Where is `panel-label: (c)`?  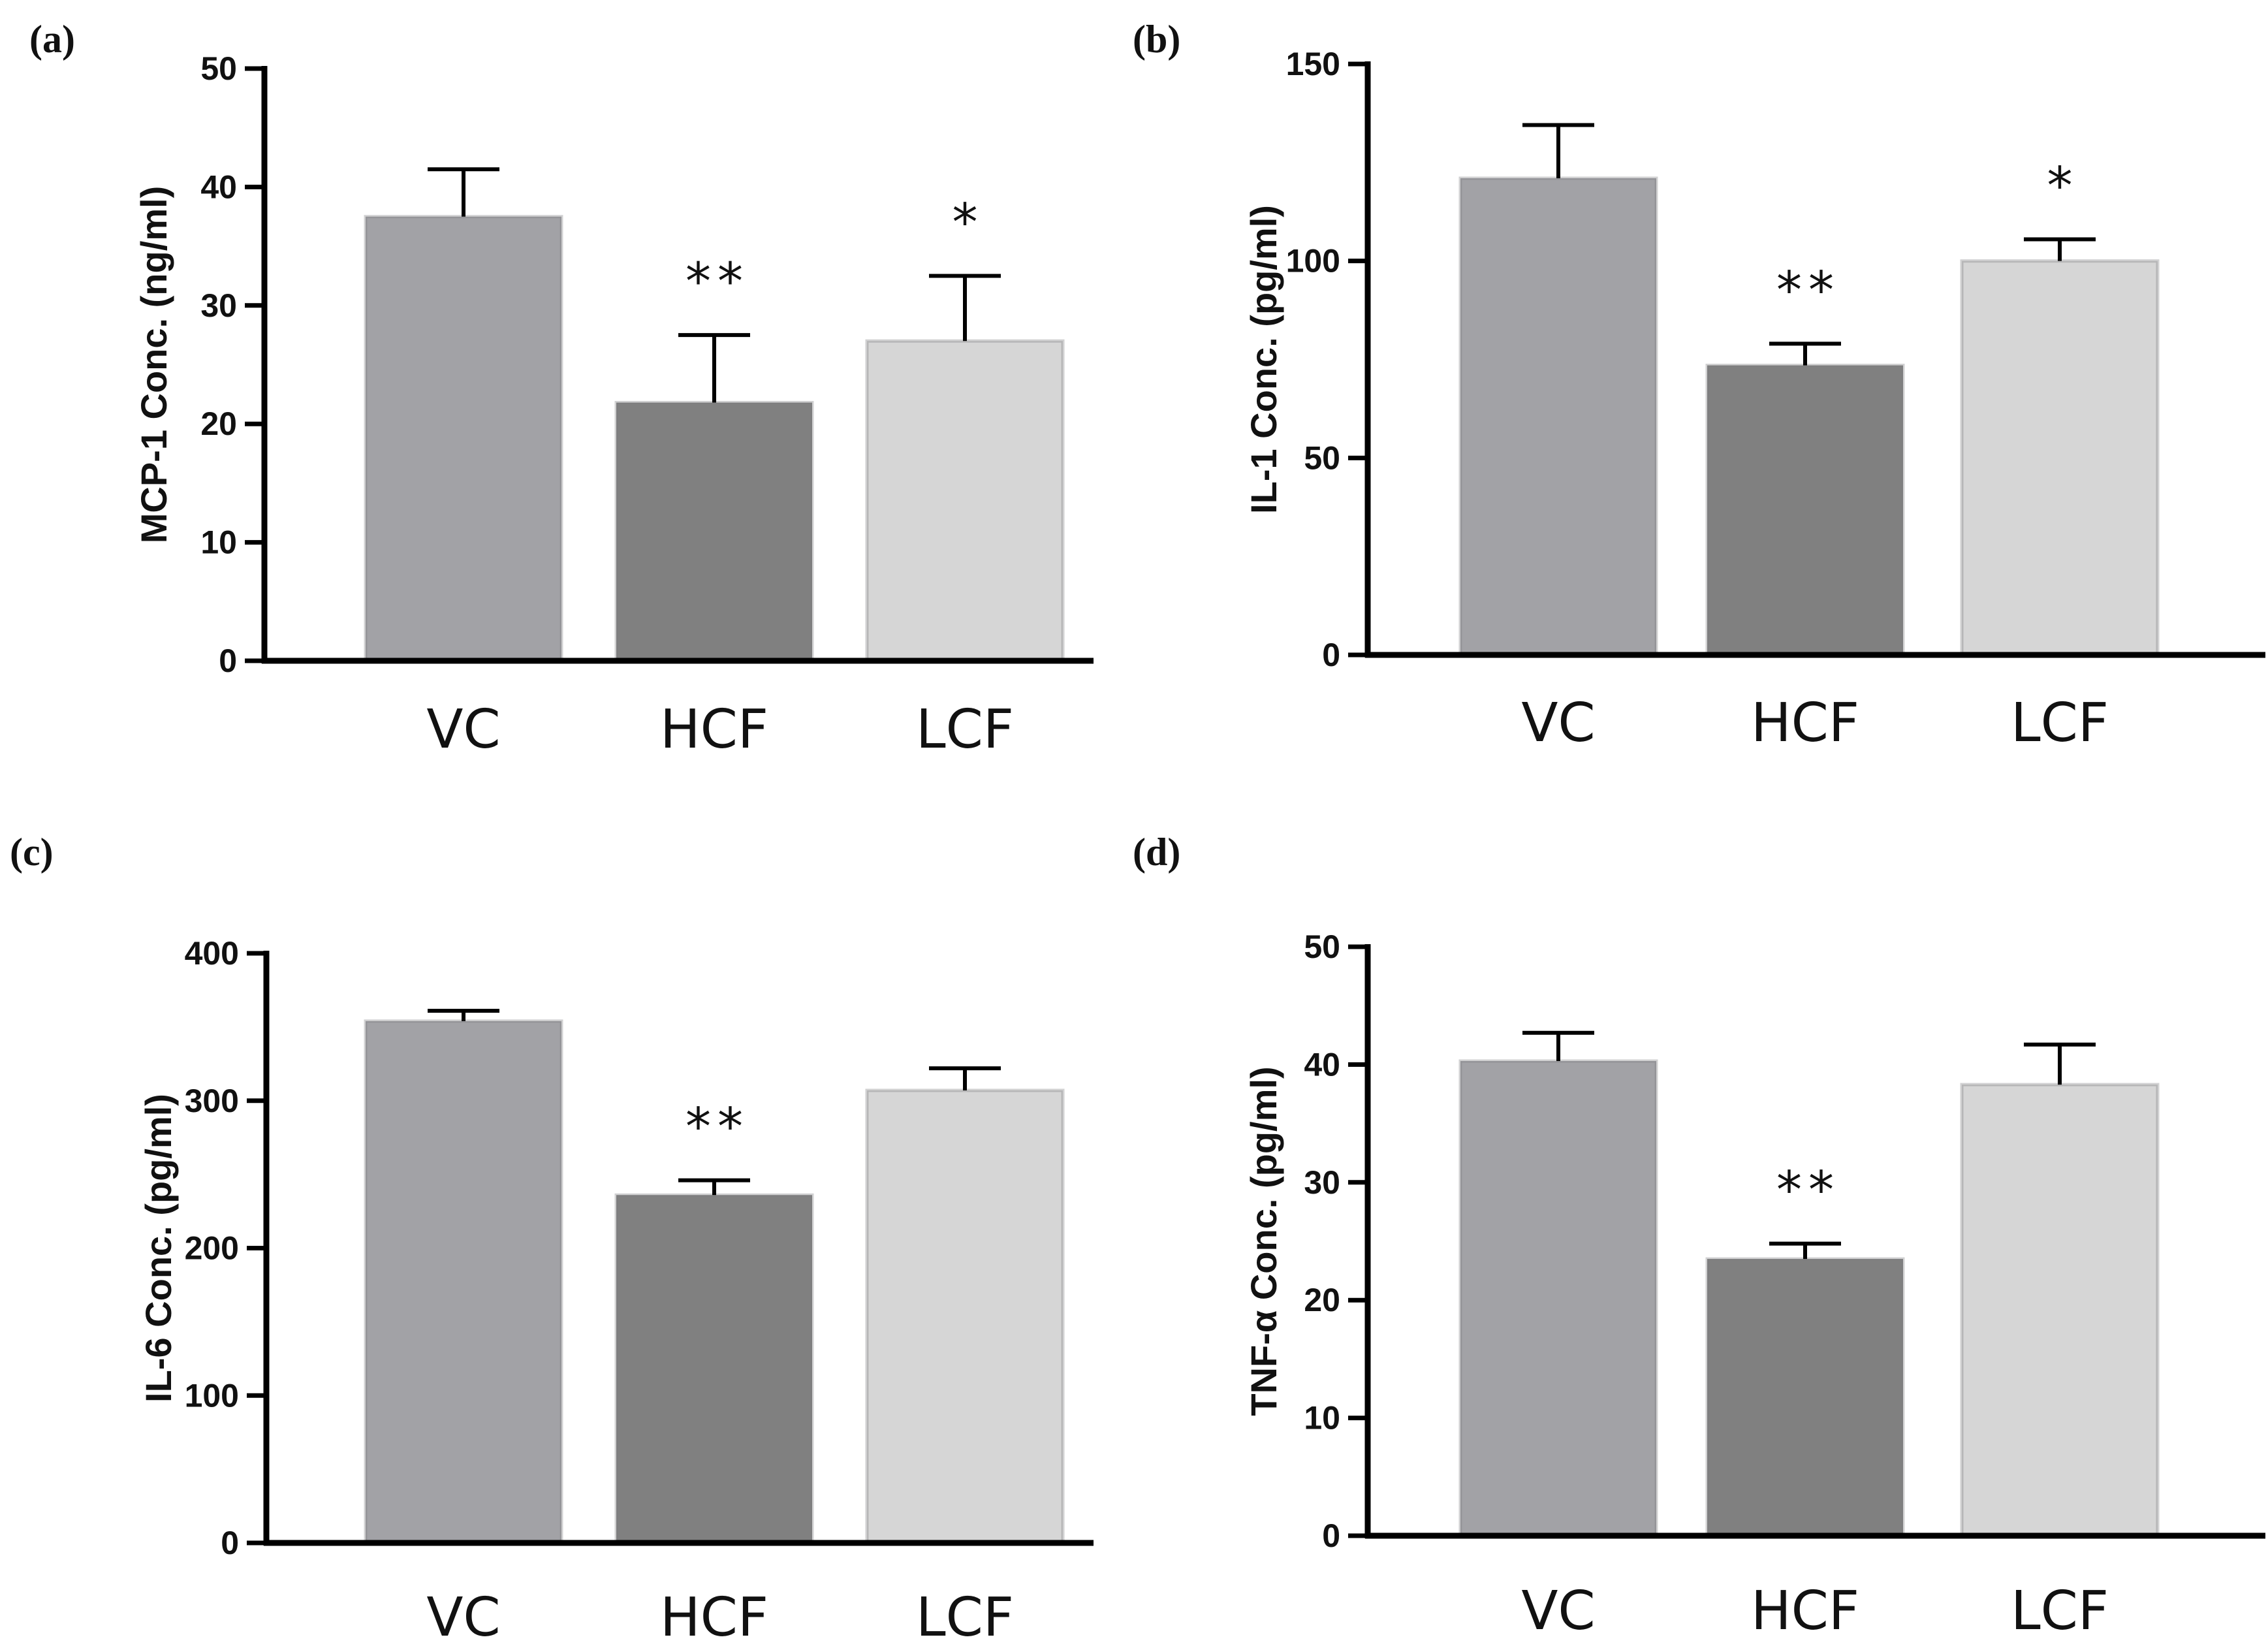 panel-label: (c) is located at coordinates (32, 852).